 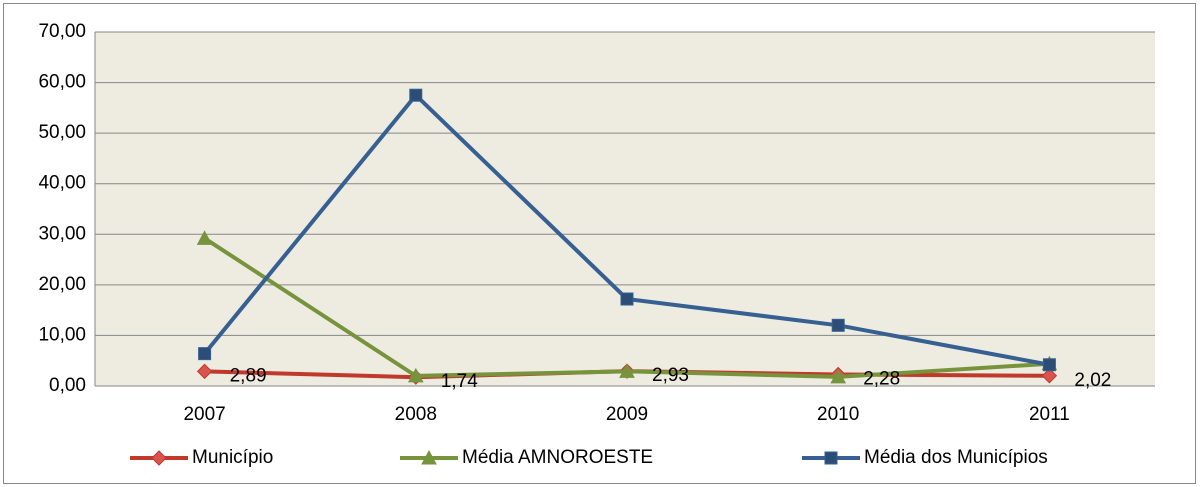 What do you see at coordinates (62, 334) in the screenshot?
I see `y-tick-label: 10,00` at bounding box center [62, 334].